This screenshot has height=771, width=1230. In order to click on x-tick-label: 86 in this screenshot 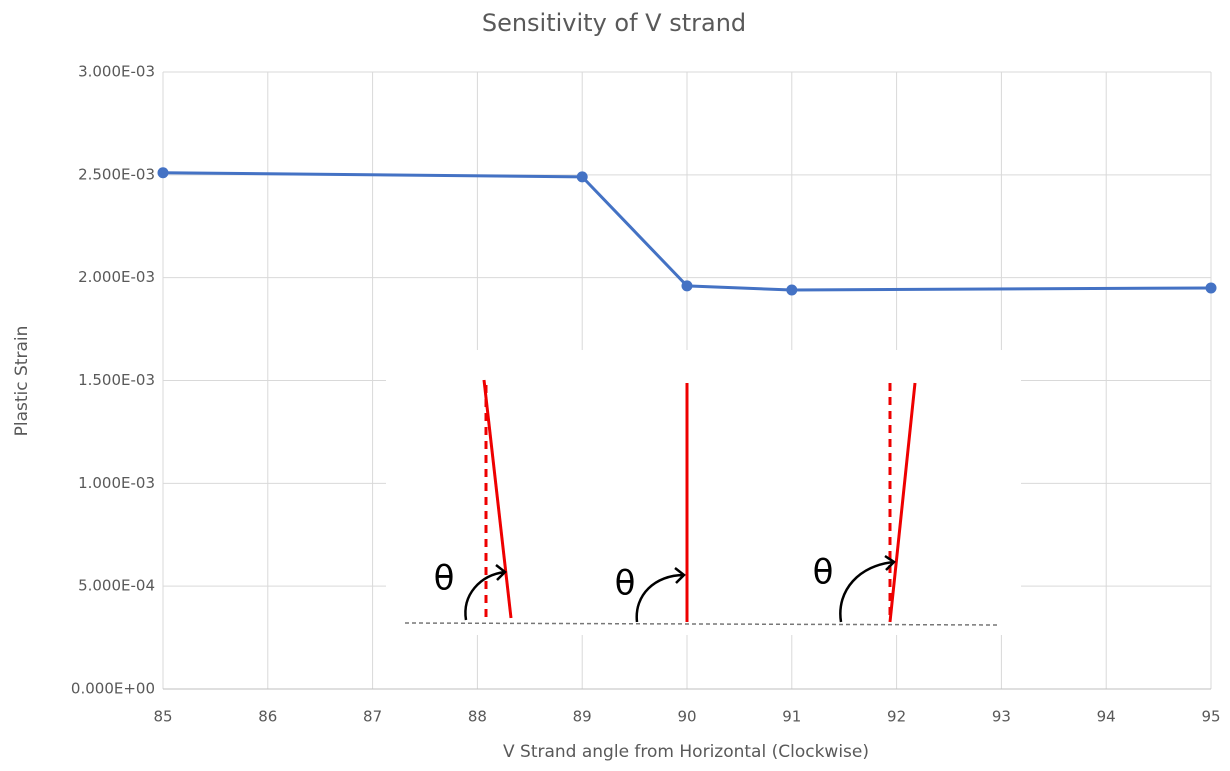, I will do `click(267, 717)`.